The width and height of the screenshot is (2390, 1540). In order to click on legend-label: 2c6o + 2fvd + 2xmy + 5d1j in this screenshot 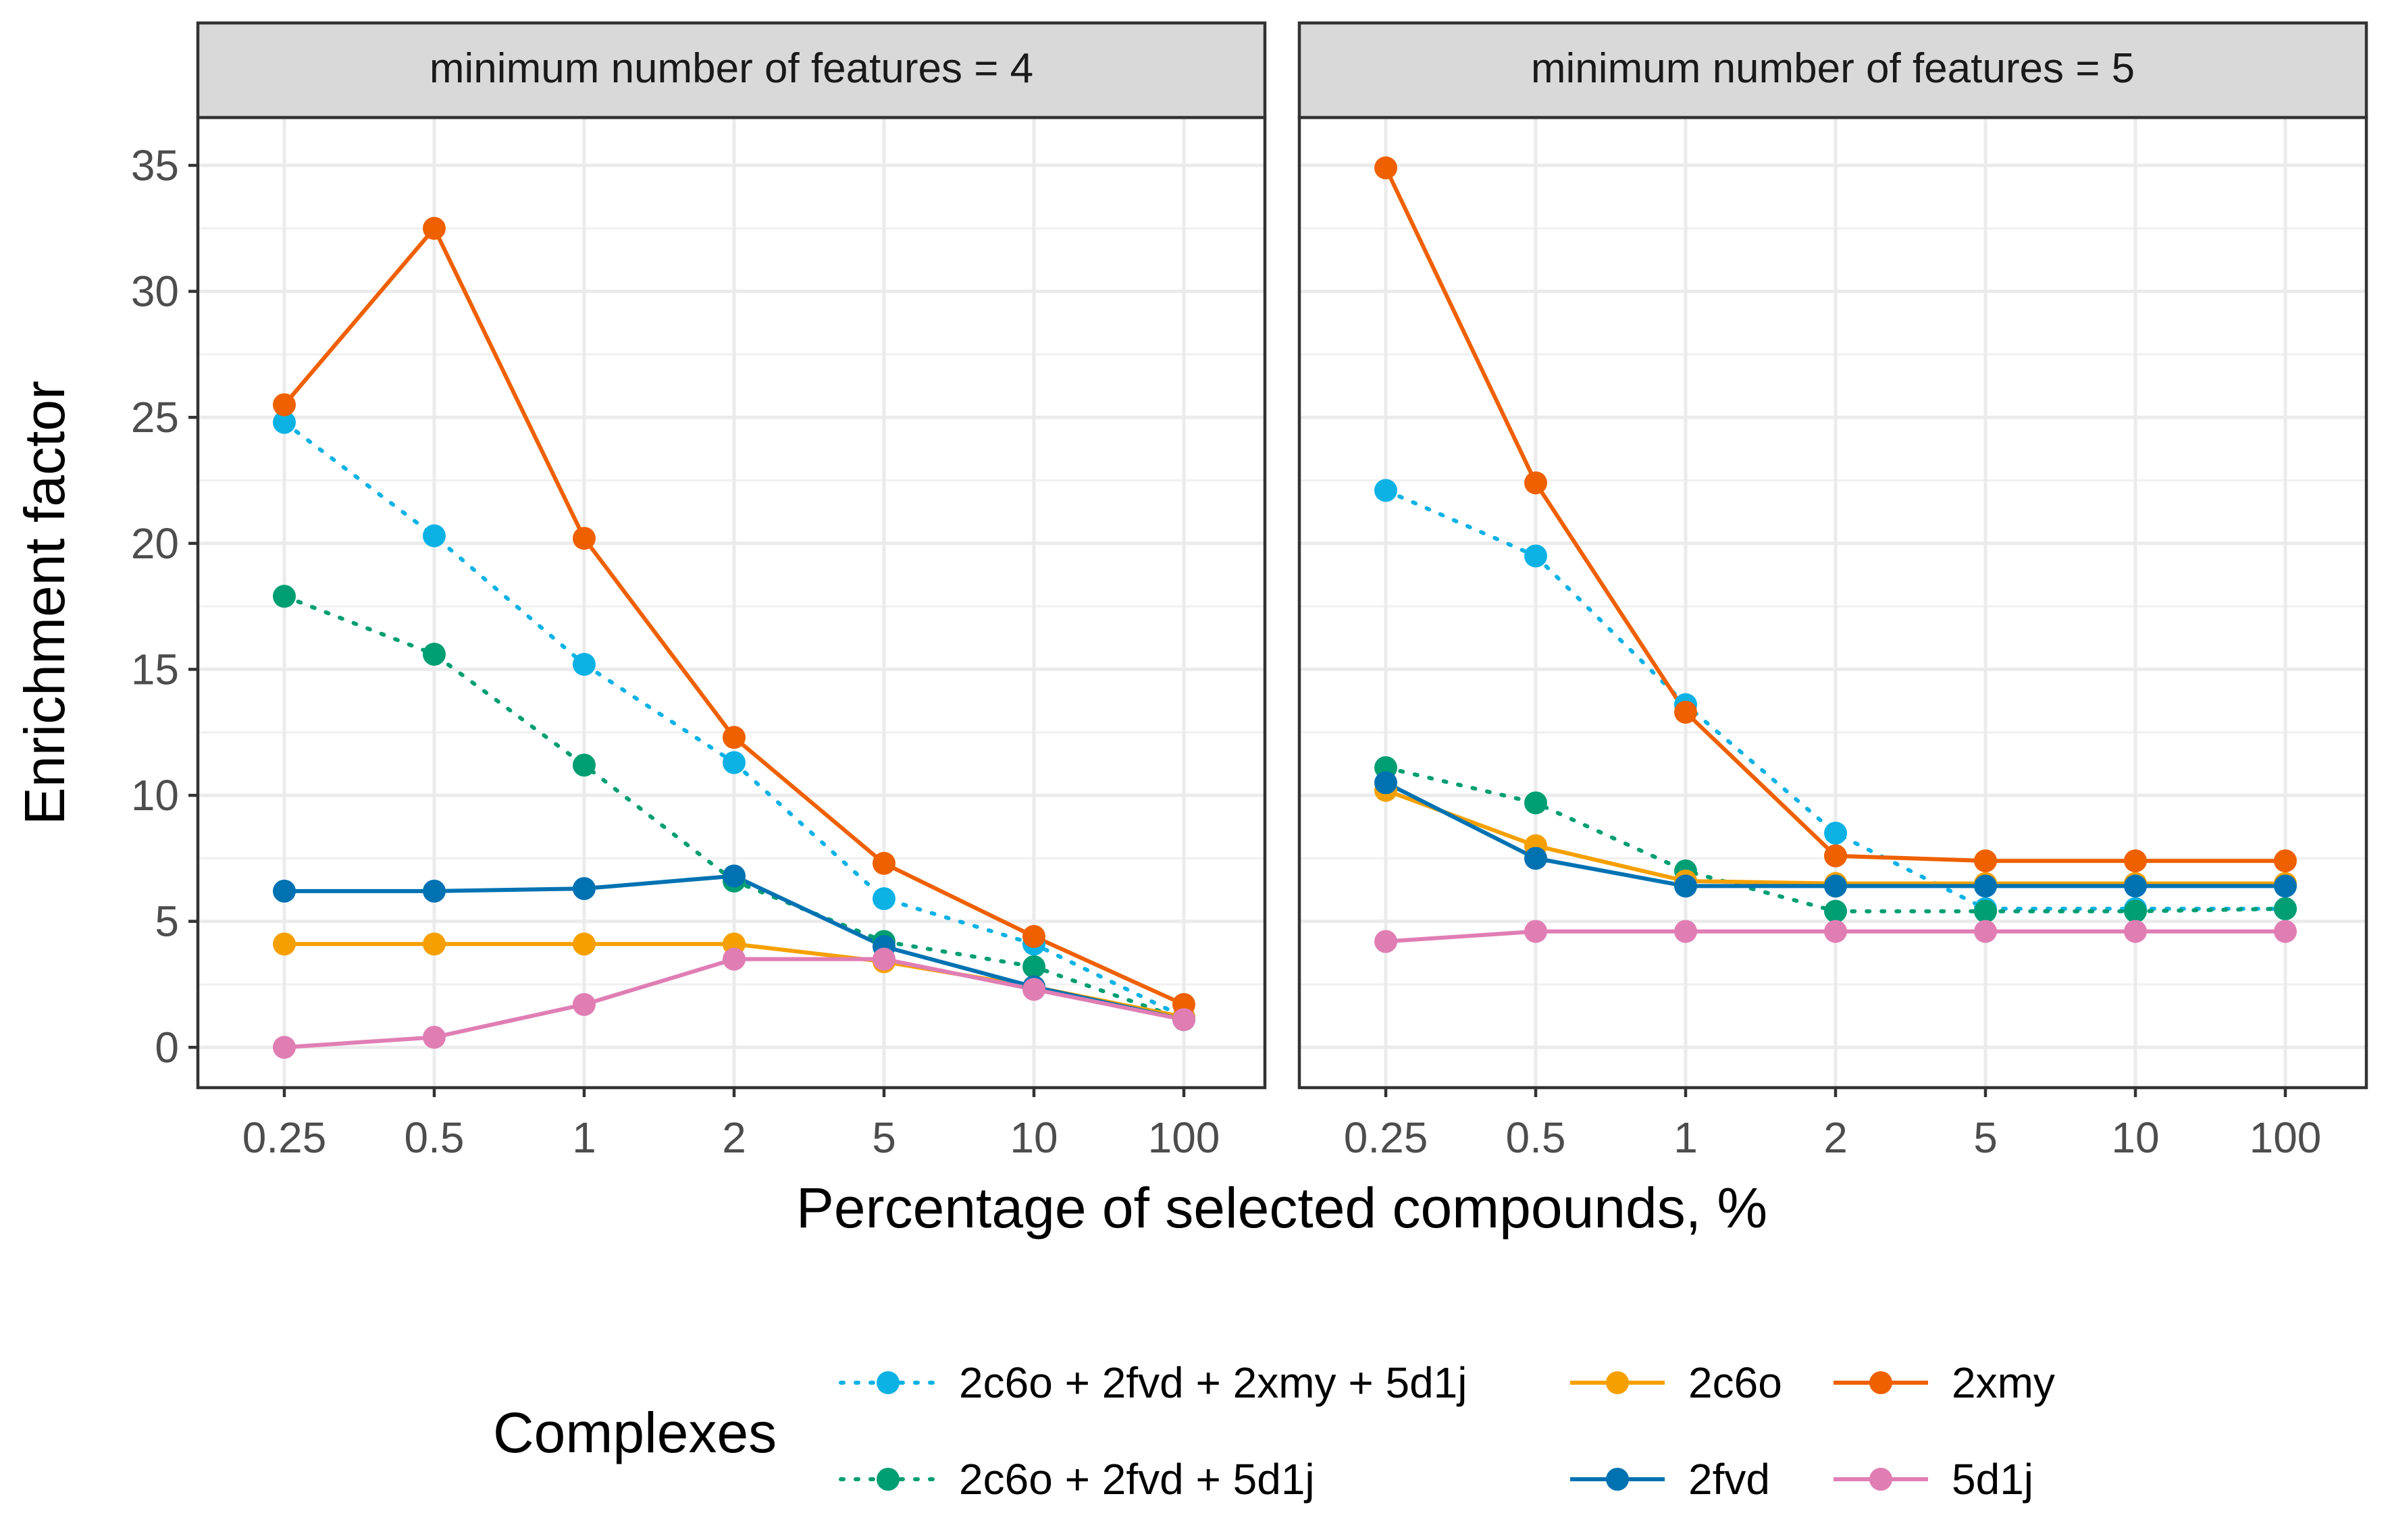, I will do `click(1213, 1382)`.